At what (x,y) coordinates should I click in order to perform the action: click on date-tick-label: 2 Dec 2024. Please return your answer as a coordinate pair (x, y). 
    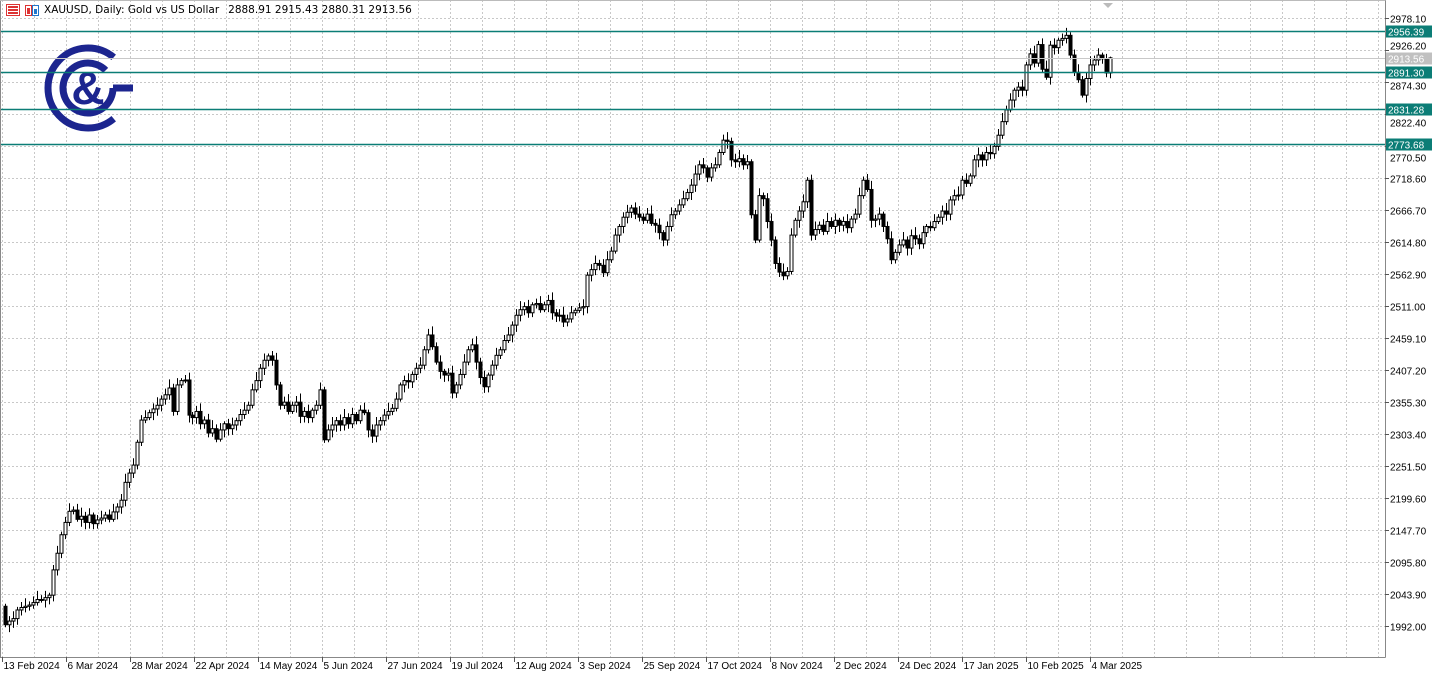
    Looking at the image, I should click on (862, 666).